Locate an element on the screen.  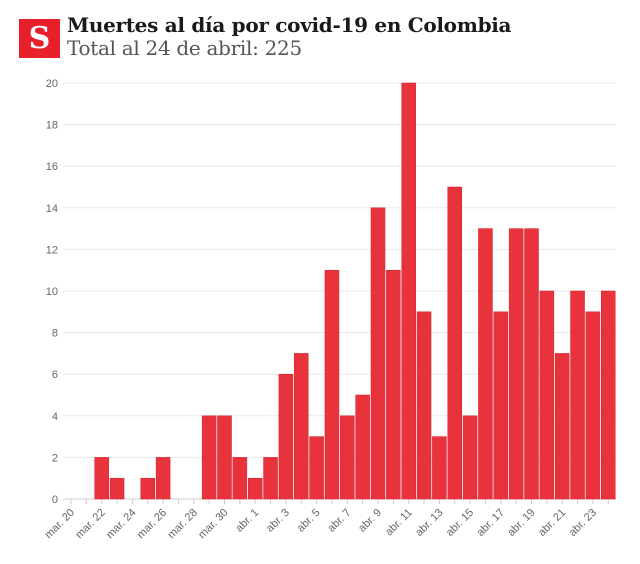
y-tick-label: 12 is located at coordinates (52, 250).